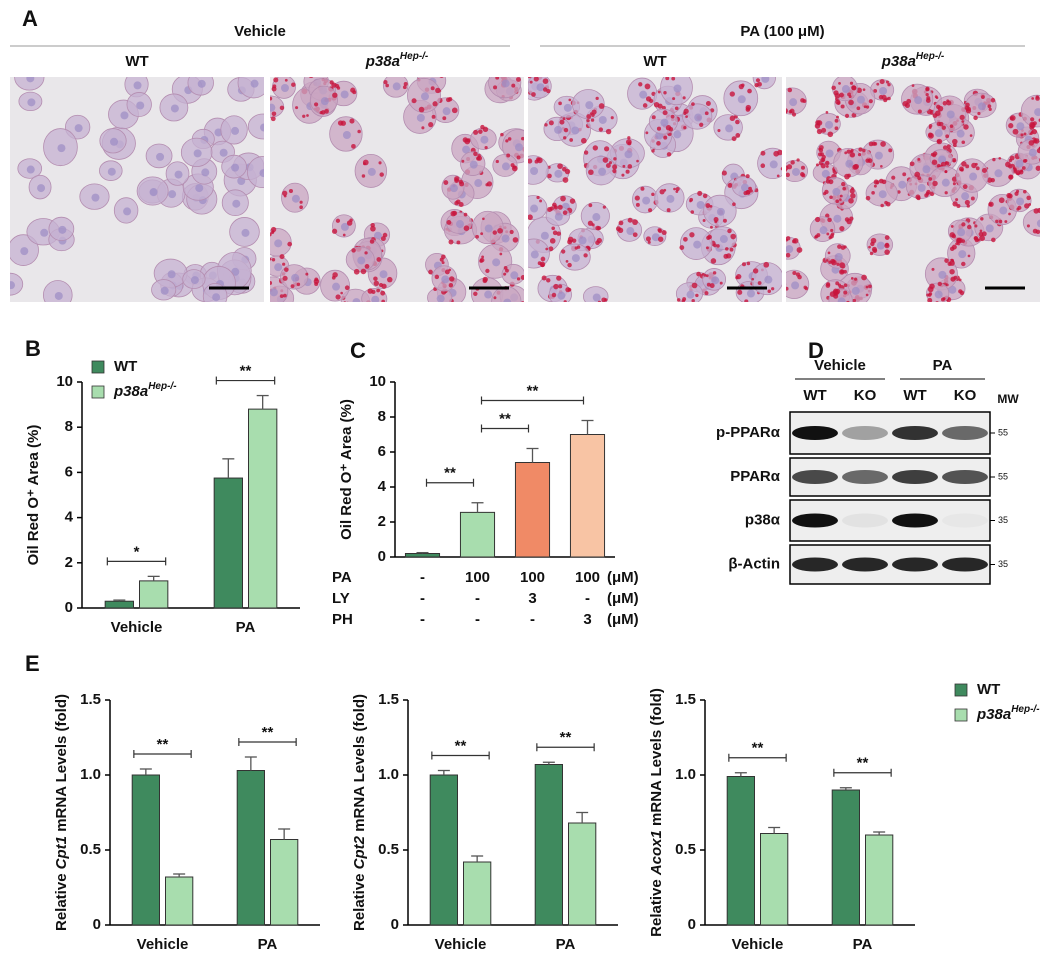  I want to click on cell, so click(29, 84).